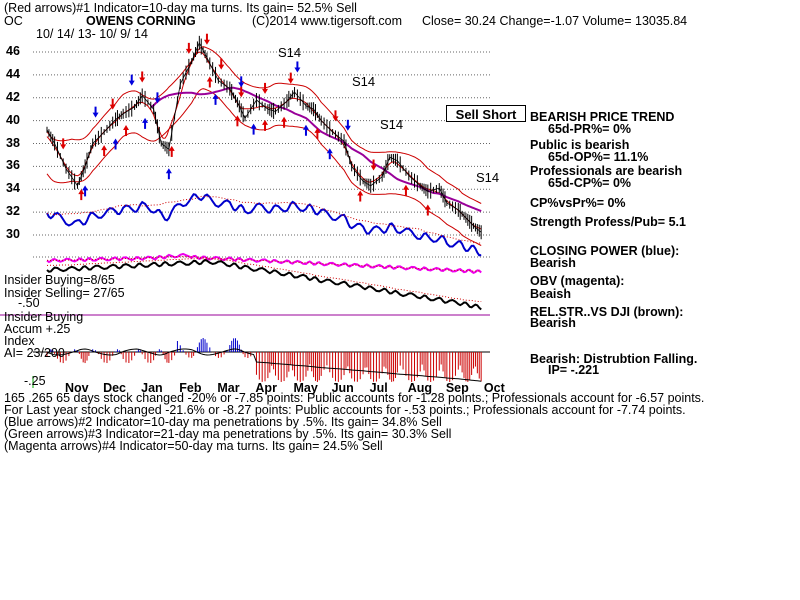  What do you see at coordinates (13, 188) in the screenshot?
I see `y-tick-label: 34` at bounding box center [13, 188].